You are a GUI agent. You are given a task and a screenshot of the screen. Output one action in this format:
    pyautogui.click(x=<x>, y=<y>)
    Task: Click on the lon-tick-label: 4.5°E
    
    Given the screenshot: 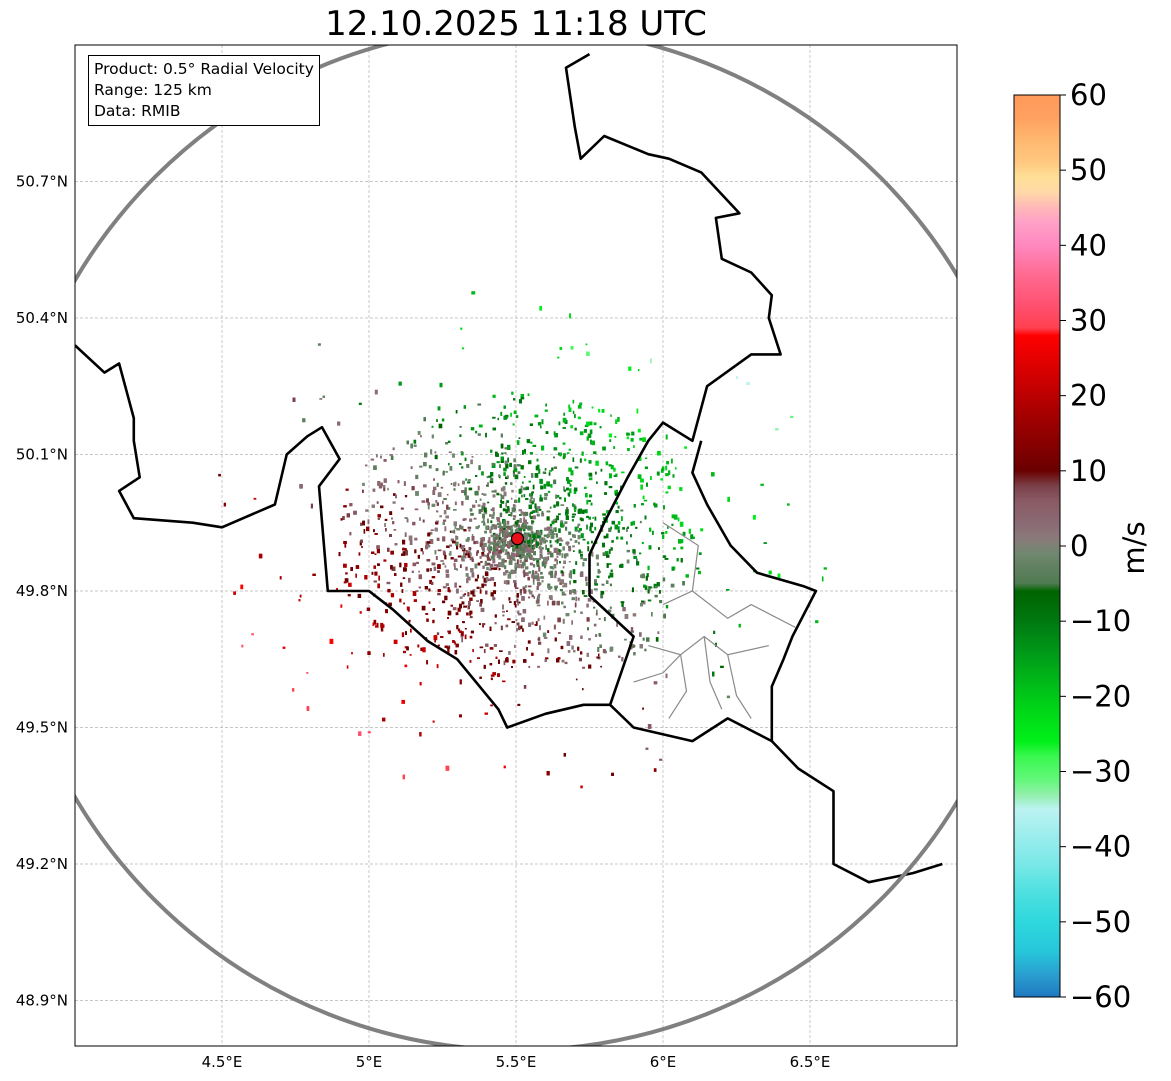 What is the action you would take?
    pyautogui.click(x=222, y=1062)
    